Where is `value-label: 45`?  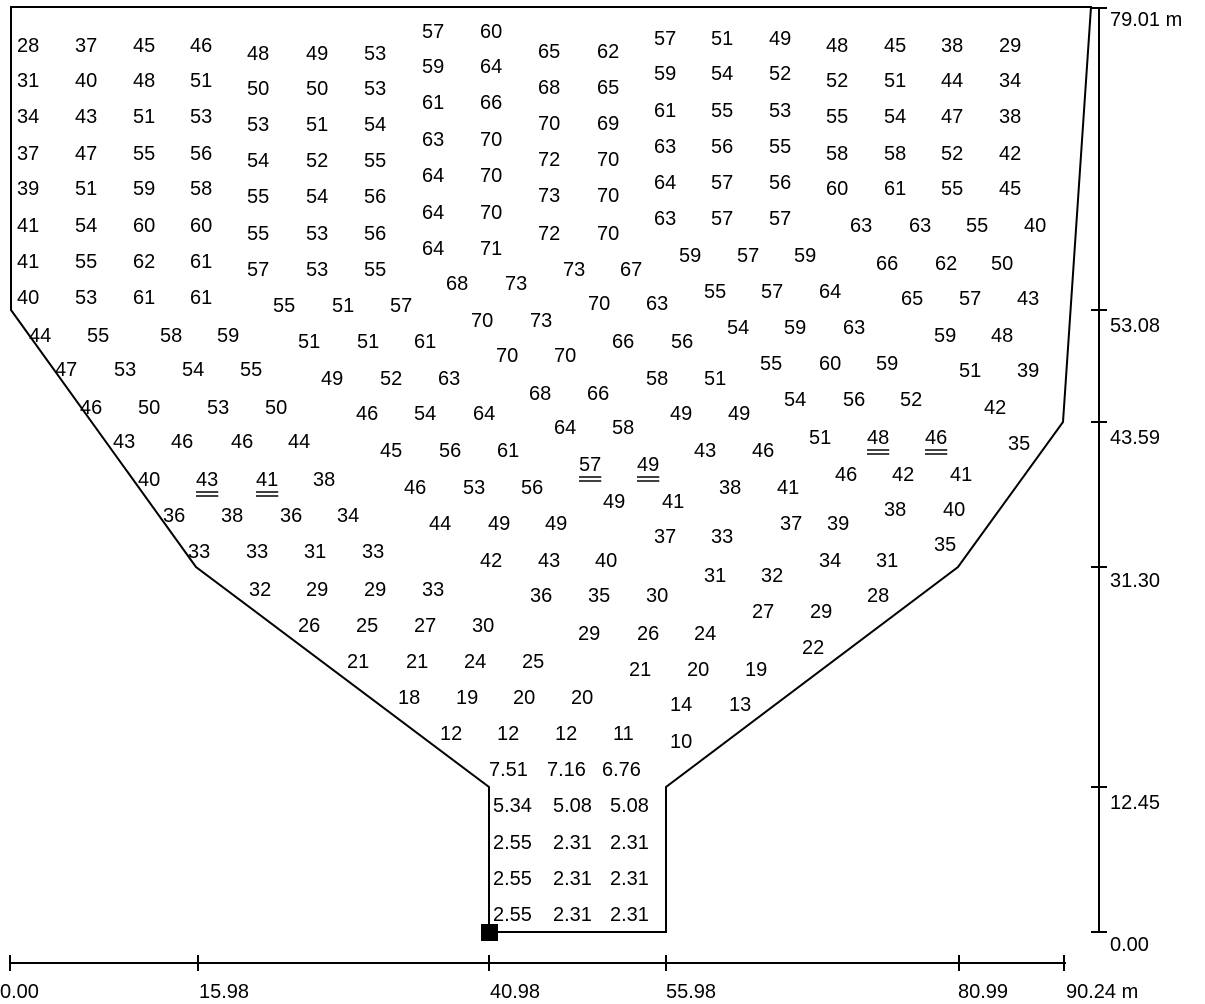
value-label: 45 is located at coordinates (1010, 189).